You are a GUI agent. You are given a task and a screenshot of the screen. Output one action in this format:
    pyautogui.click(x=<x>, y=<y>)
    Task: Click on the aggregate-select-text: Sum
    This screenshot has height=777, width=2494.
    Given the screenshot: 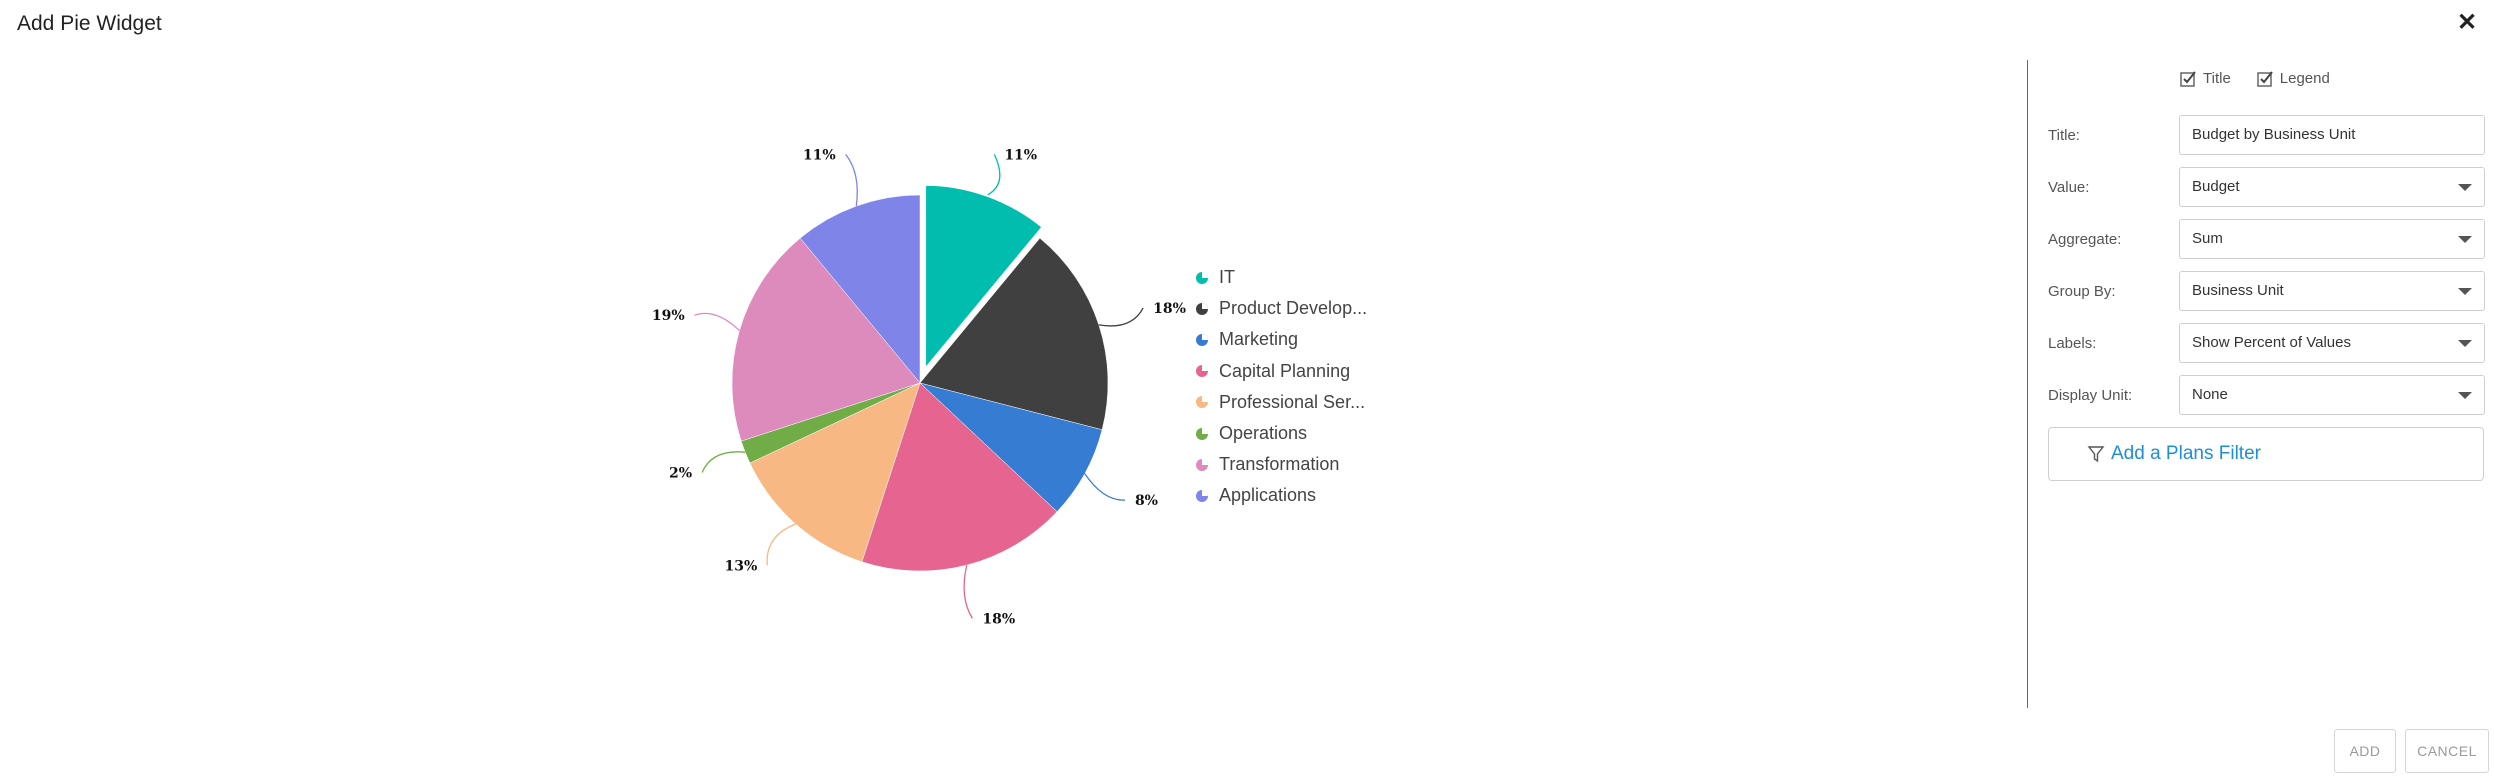 What is the action you would take?
    pyautogui.click(x=2207, y=238)
    